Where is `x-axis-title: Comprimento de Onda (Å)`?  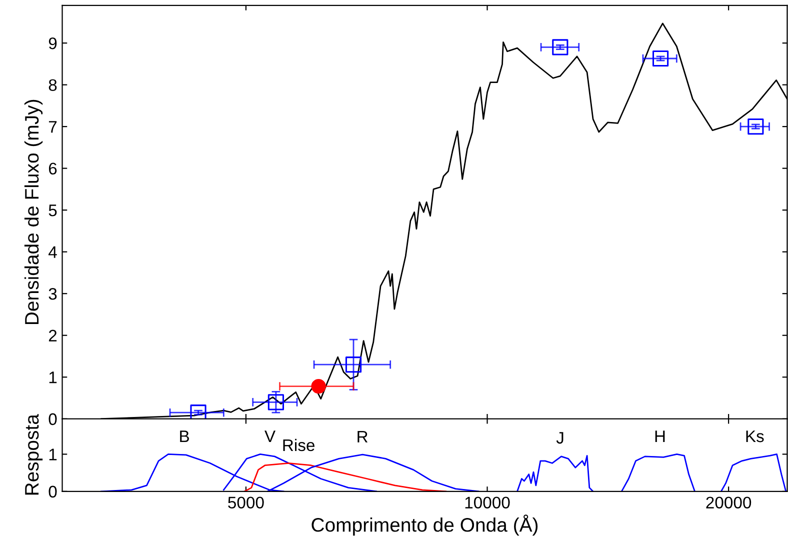 x-axis-title: Comprimento de Onda (Å) is located at coordinates (425, 525).